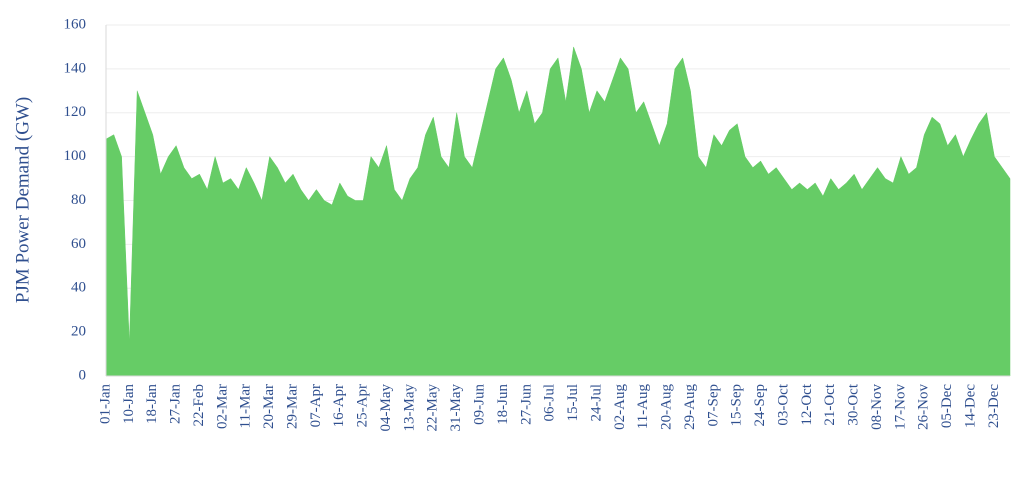 The image size is (1024, 488). Describe the element at coordinates (409, 408) in the screenshot. I see `x-tick-label: 13-May` at that location.